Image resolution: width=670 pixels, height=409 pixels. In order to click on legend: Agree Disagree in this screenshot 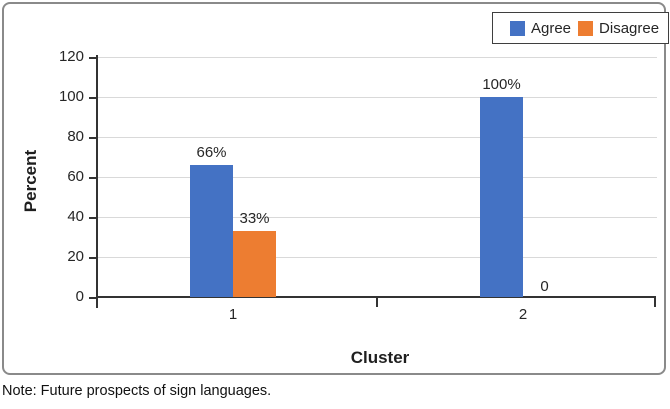, I will do `click(580, 28)`.